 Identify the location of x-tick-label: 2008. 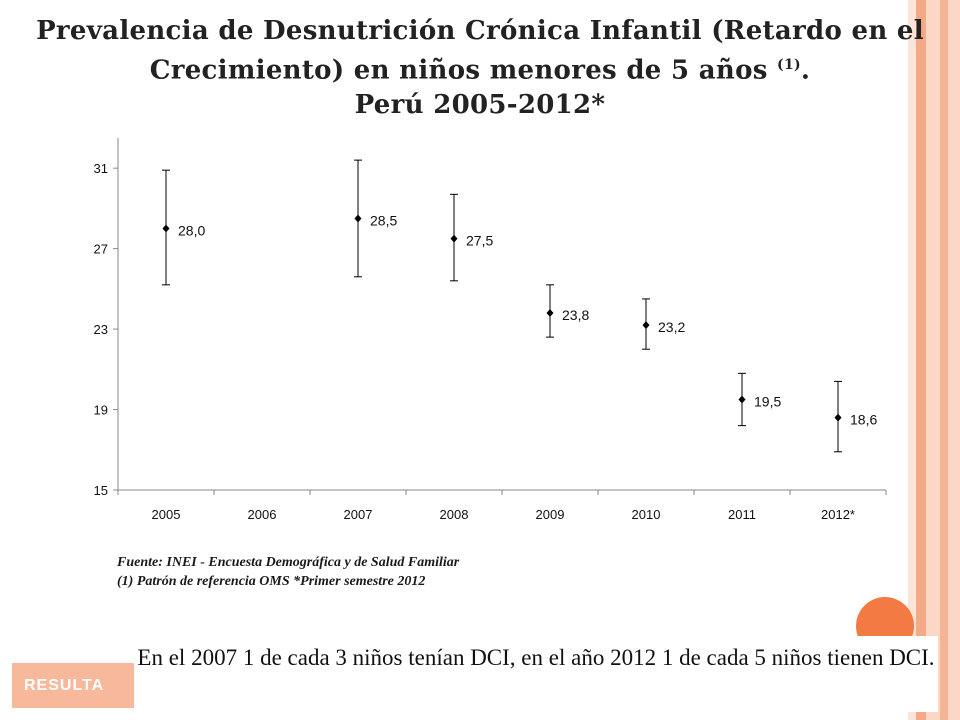
(454, 514).